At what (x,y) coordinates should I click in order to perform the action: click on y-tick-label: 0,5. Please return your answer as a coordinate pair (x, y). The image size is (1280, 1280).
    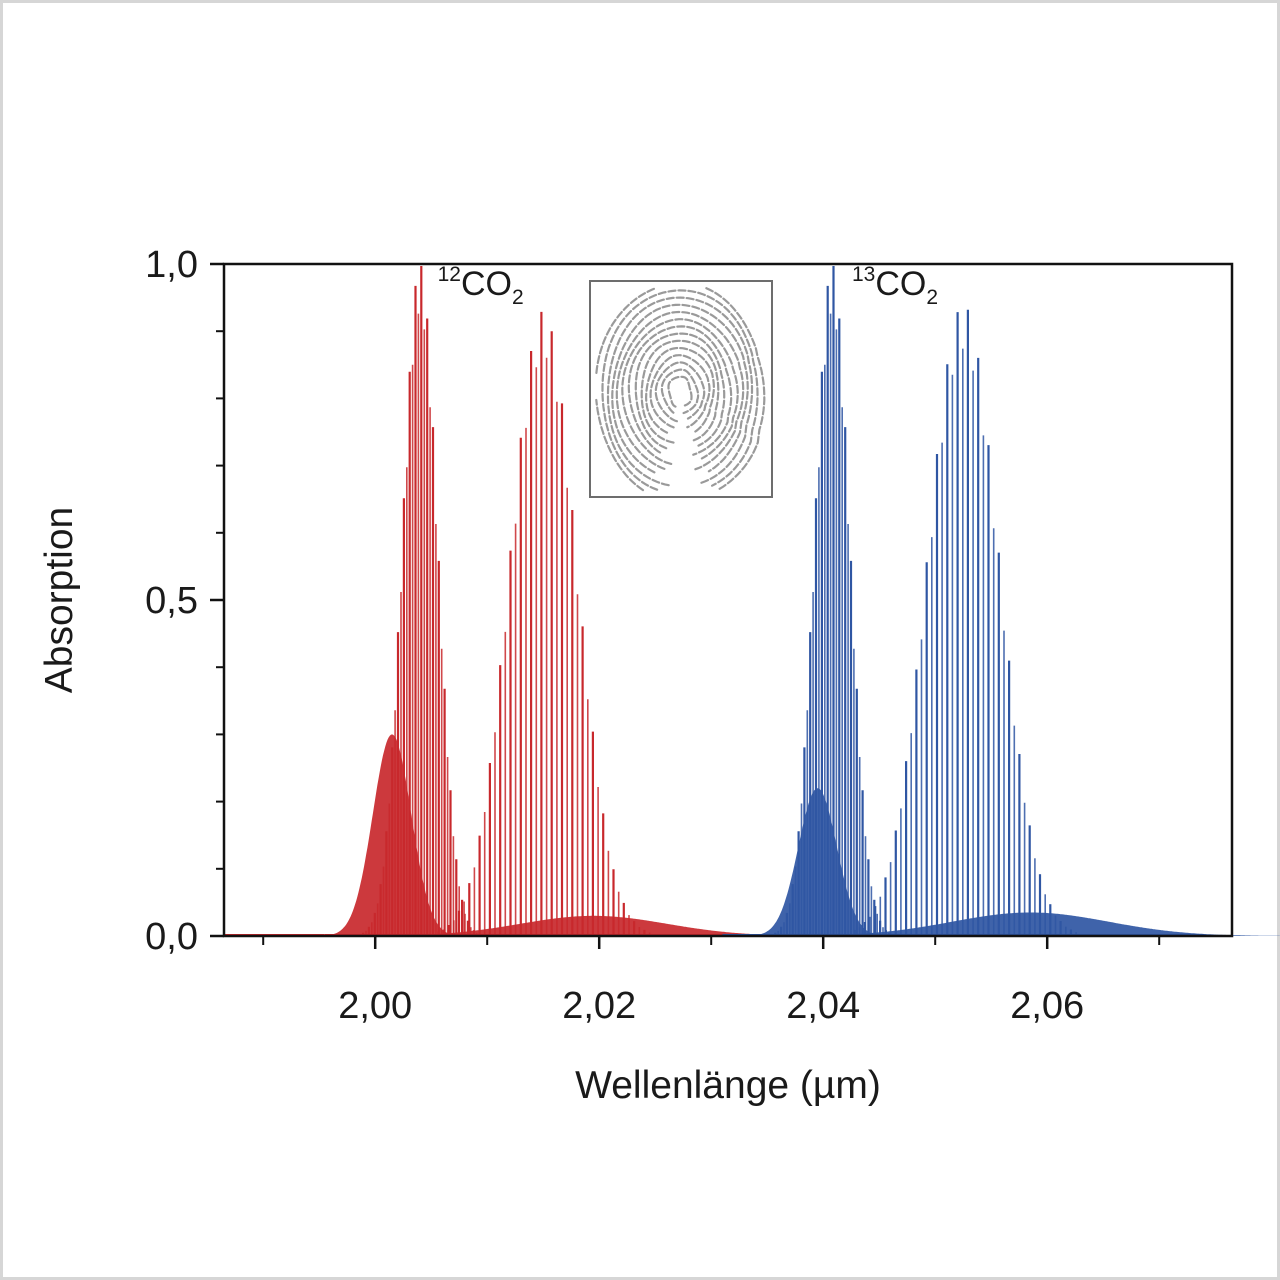
    Looking at the image, I should click on (171, 601).